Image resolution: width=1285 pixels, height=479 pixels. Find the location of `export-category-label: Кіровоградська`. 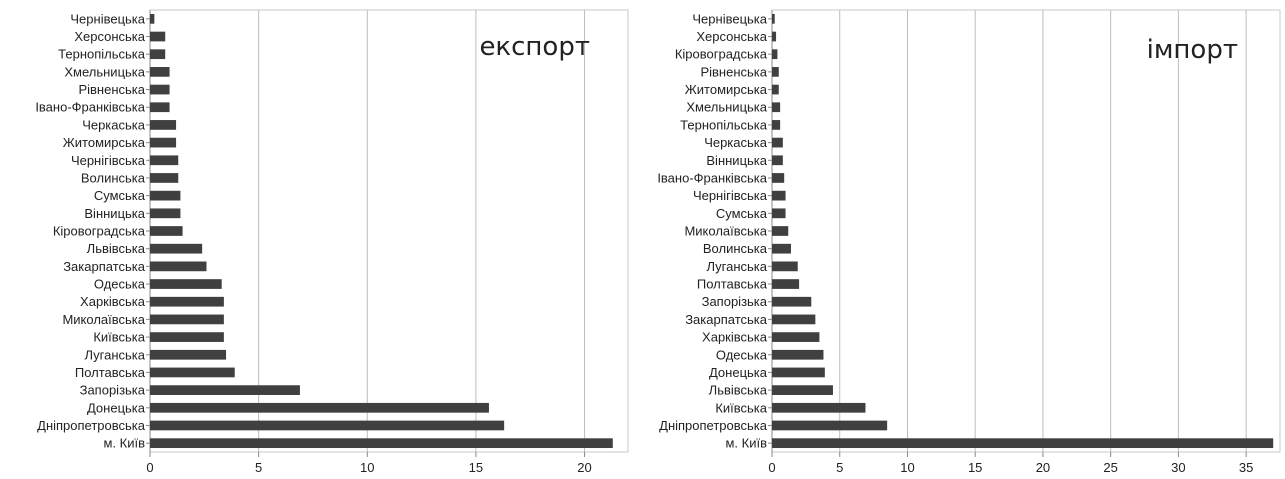

export-category-label: Кіровоградська is located at coordinates (99, 231).